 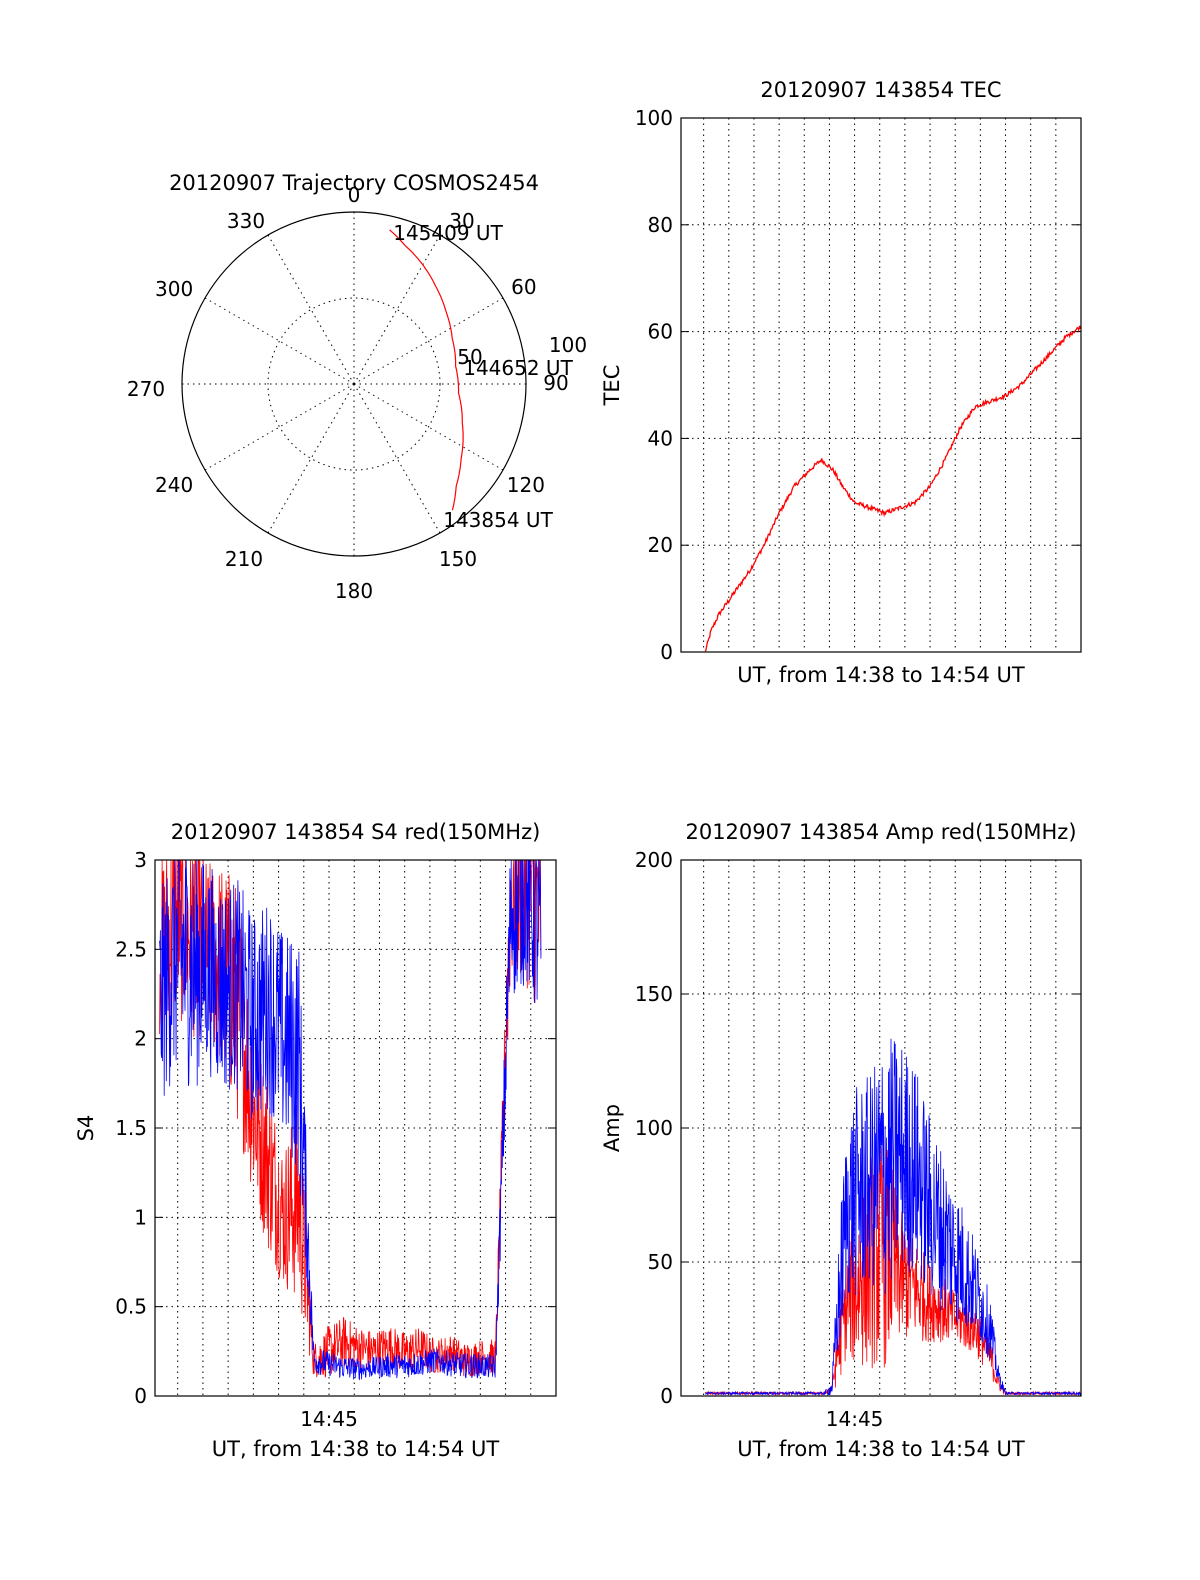 I want to click on tec-frame, so click(x=881, y=385).